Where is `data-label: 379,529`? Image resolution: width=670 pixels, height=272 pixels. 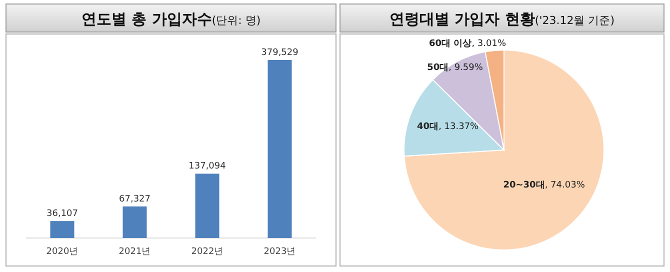 data-label: 379,529 is located at coordinates (280, 53).